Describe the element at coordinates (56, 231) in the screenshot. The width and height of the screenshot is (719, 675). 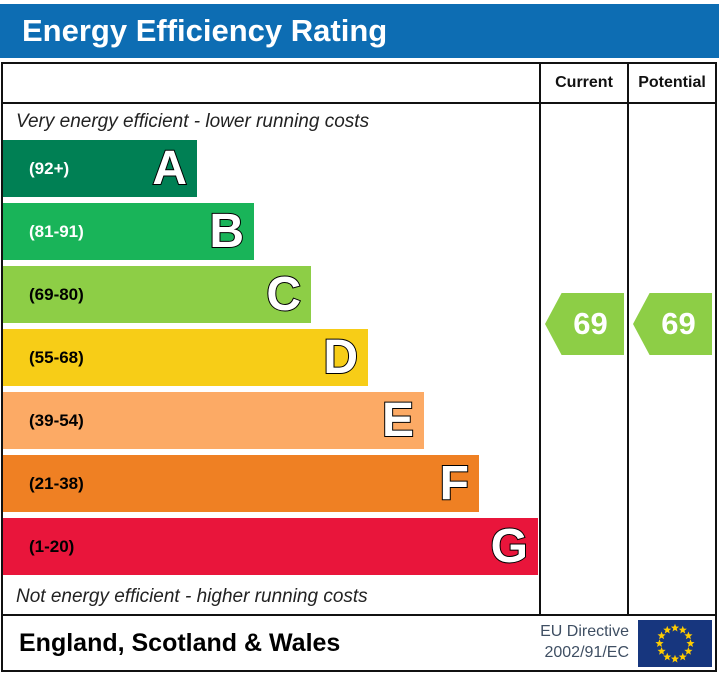
I see `band-range-label: (81-91)` at that location.